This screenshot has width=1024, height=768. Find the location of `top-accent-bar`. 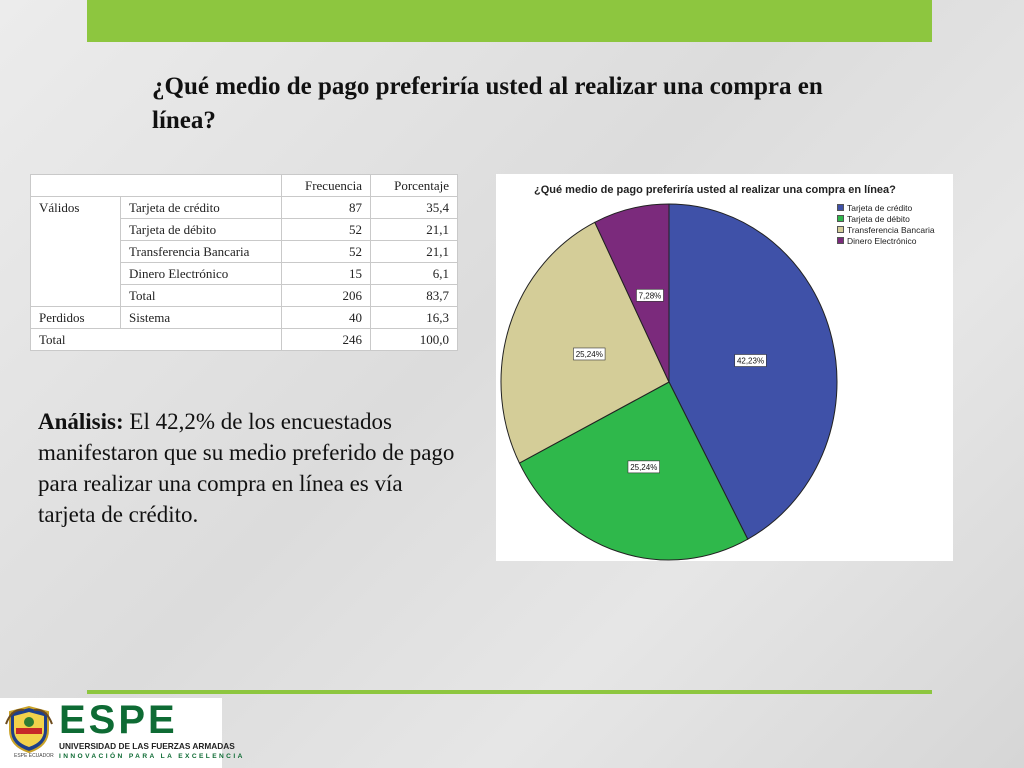

top-accent-bar is located at coordinates (509, 21).